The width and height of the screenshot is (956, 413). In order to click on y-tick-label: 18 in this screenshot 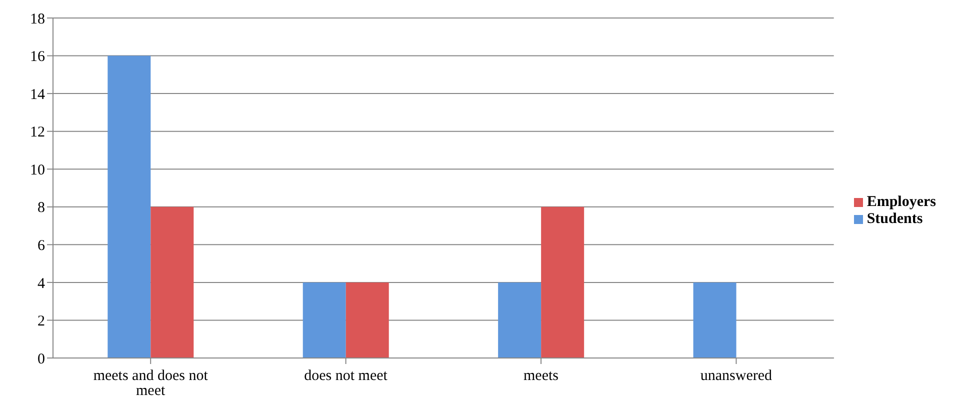, I will do `click(37, 19)`.